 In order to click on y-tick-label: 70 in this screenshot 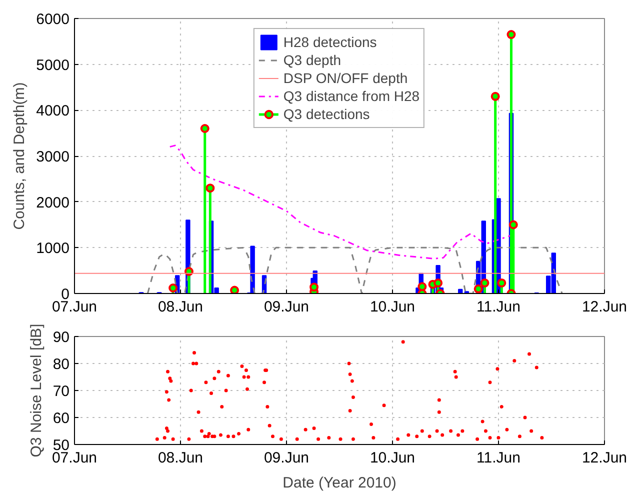, I will do `click(61, 391)`.